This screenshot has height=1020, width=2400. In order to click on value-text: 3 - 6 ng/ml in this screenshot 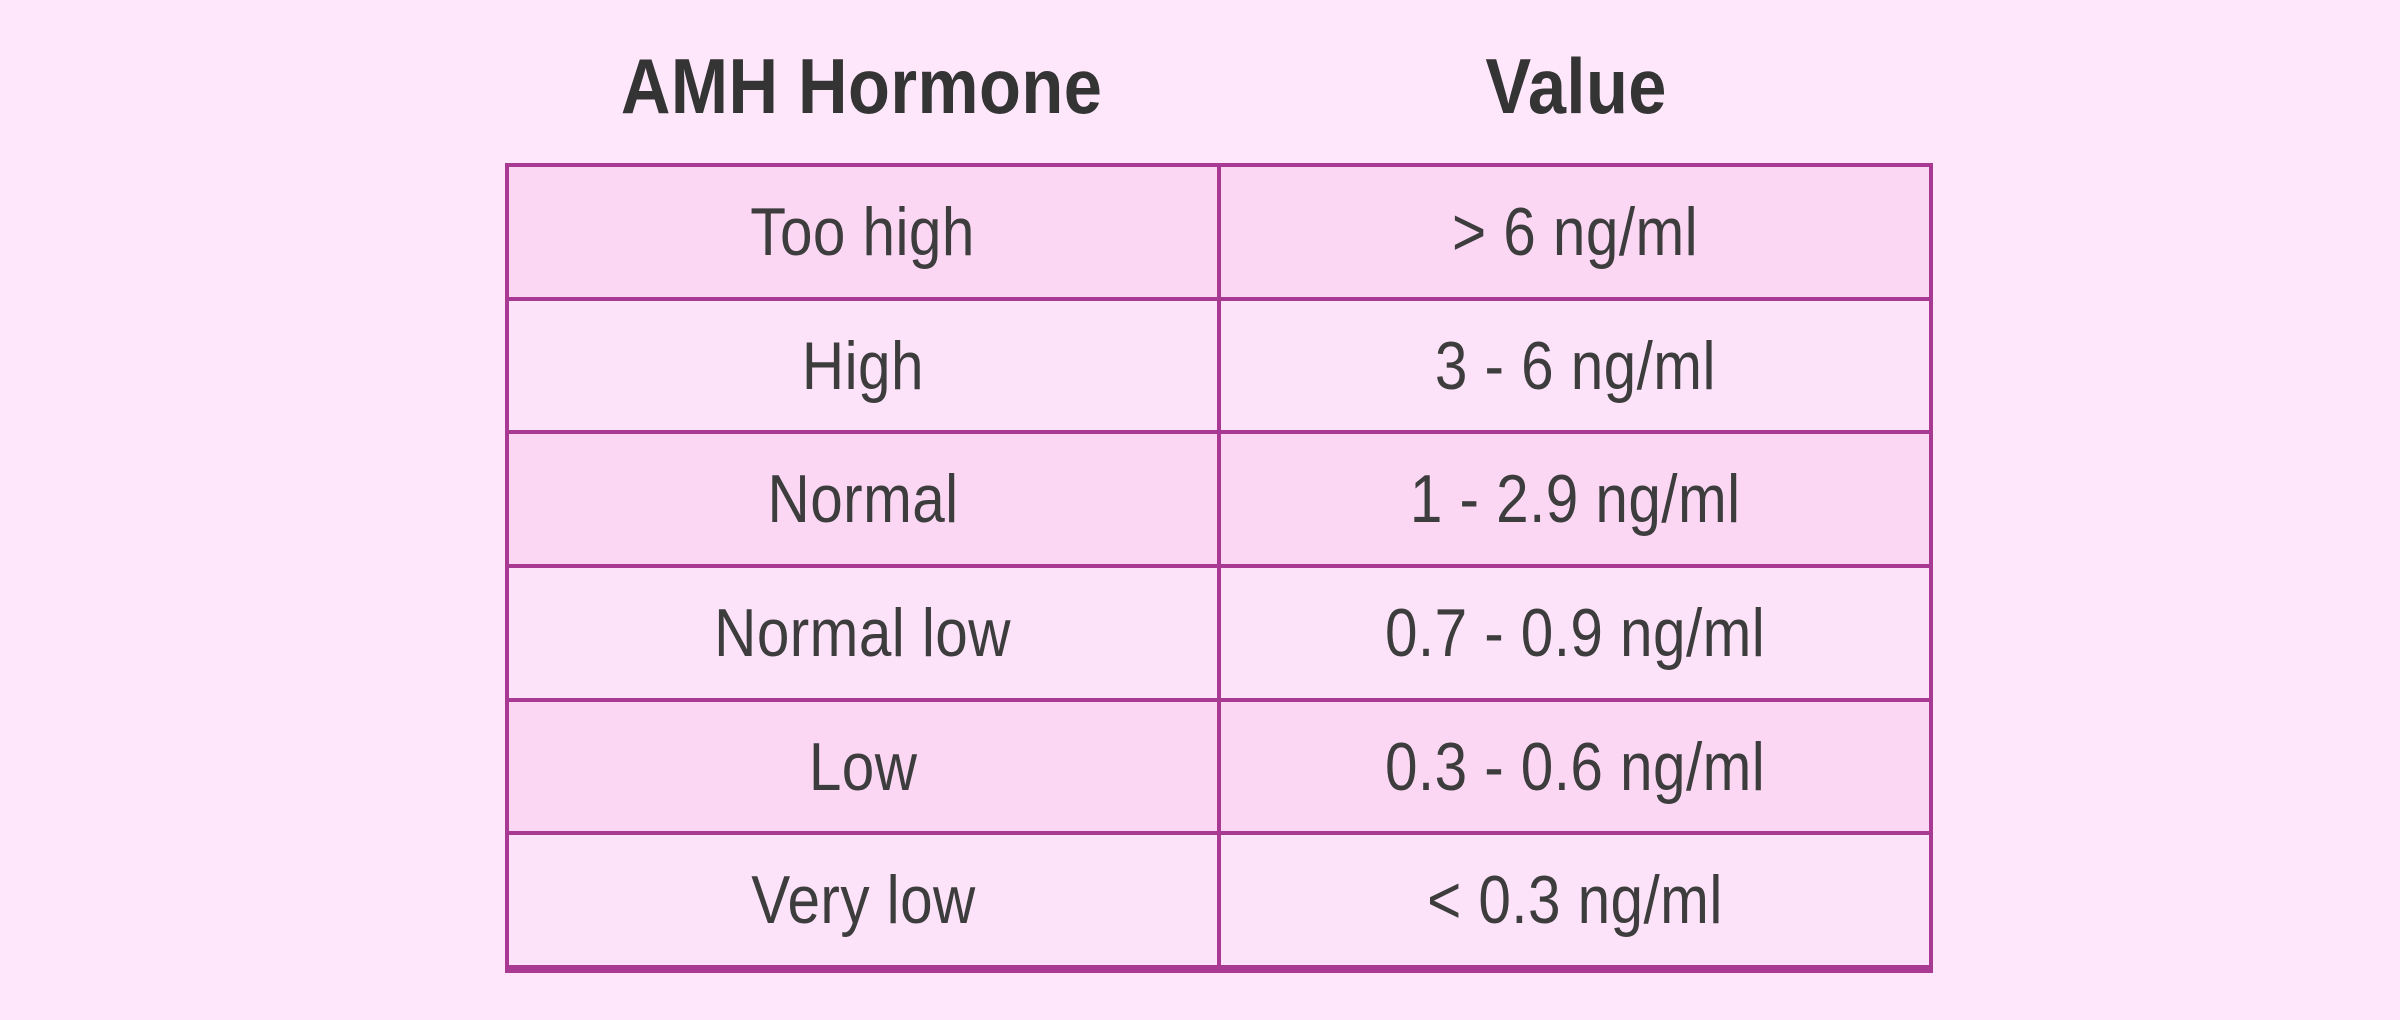, I will do `click(1575, 365)`.